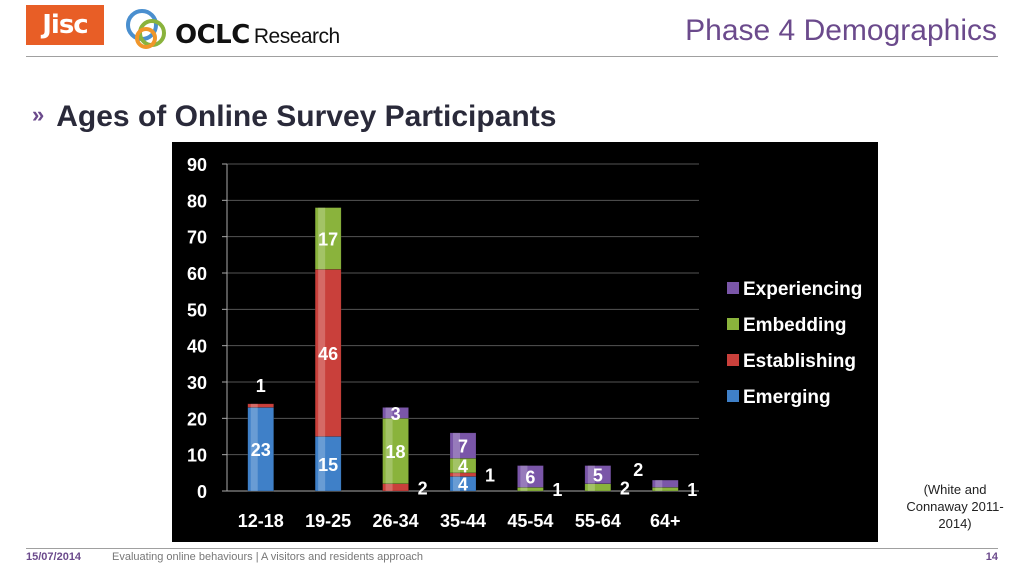  What do you see at coordinates (991, 557) in the screenshot?
I see `page-number: 14` at bounding box center [991, 557].